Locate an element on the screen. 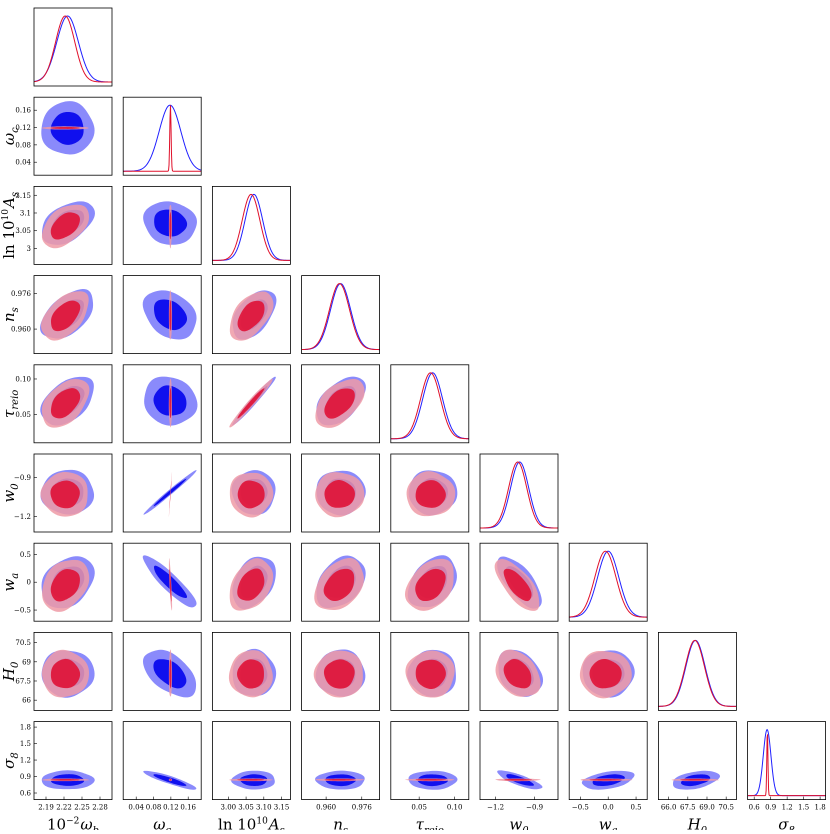 This screenshot has height=834, width=830. ytick-label-8-4: 1.8 is located at coordinates (25, 728).